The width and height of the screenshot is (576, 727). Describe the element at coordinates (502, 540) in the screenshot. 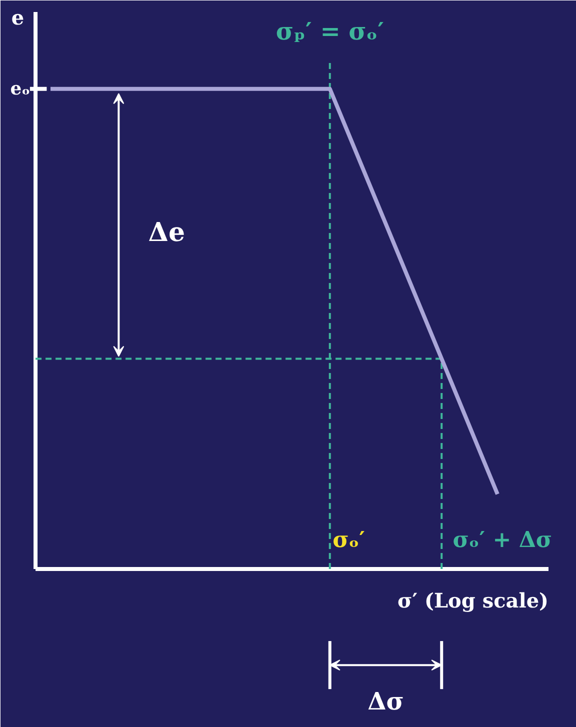

I see `annotation: σₒ′ + Δσ` at that location.